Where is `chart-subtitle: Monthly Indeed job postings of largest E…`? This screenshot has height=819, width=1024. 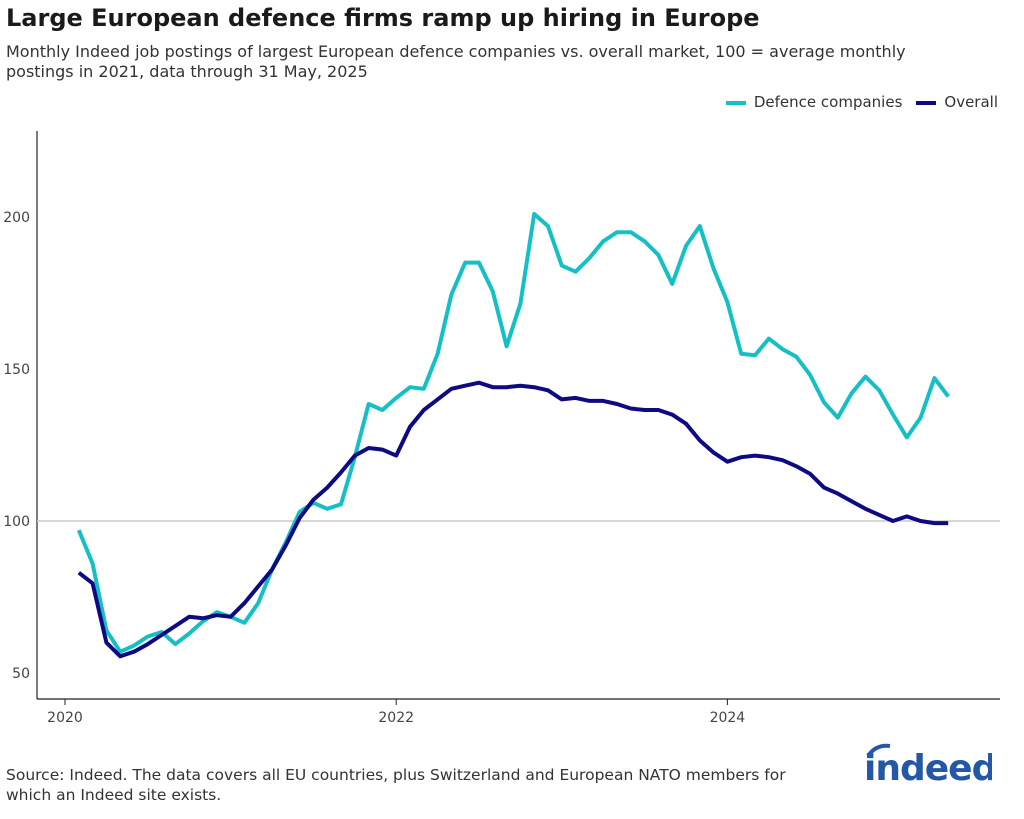 chart-subtitle: Monthly Indeed job postings of largest E… is located at coordinates (456, 61).